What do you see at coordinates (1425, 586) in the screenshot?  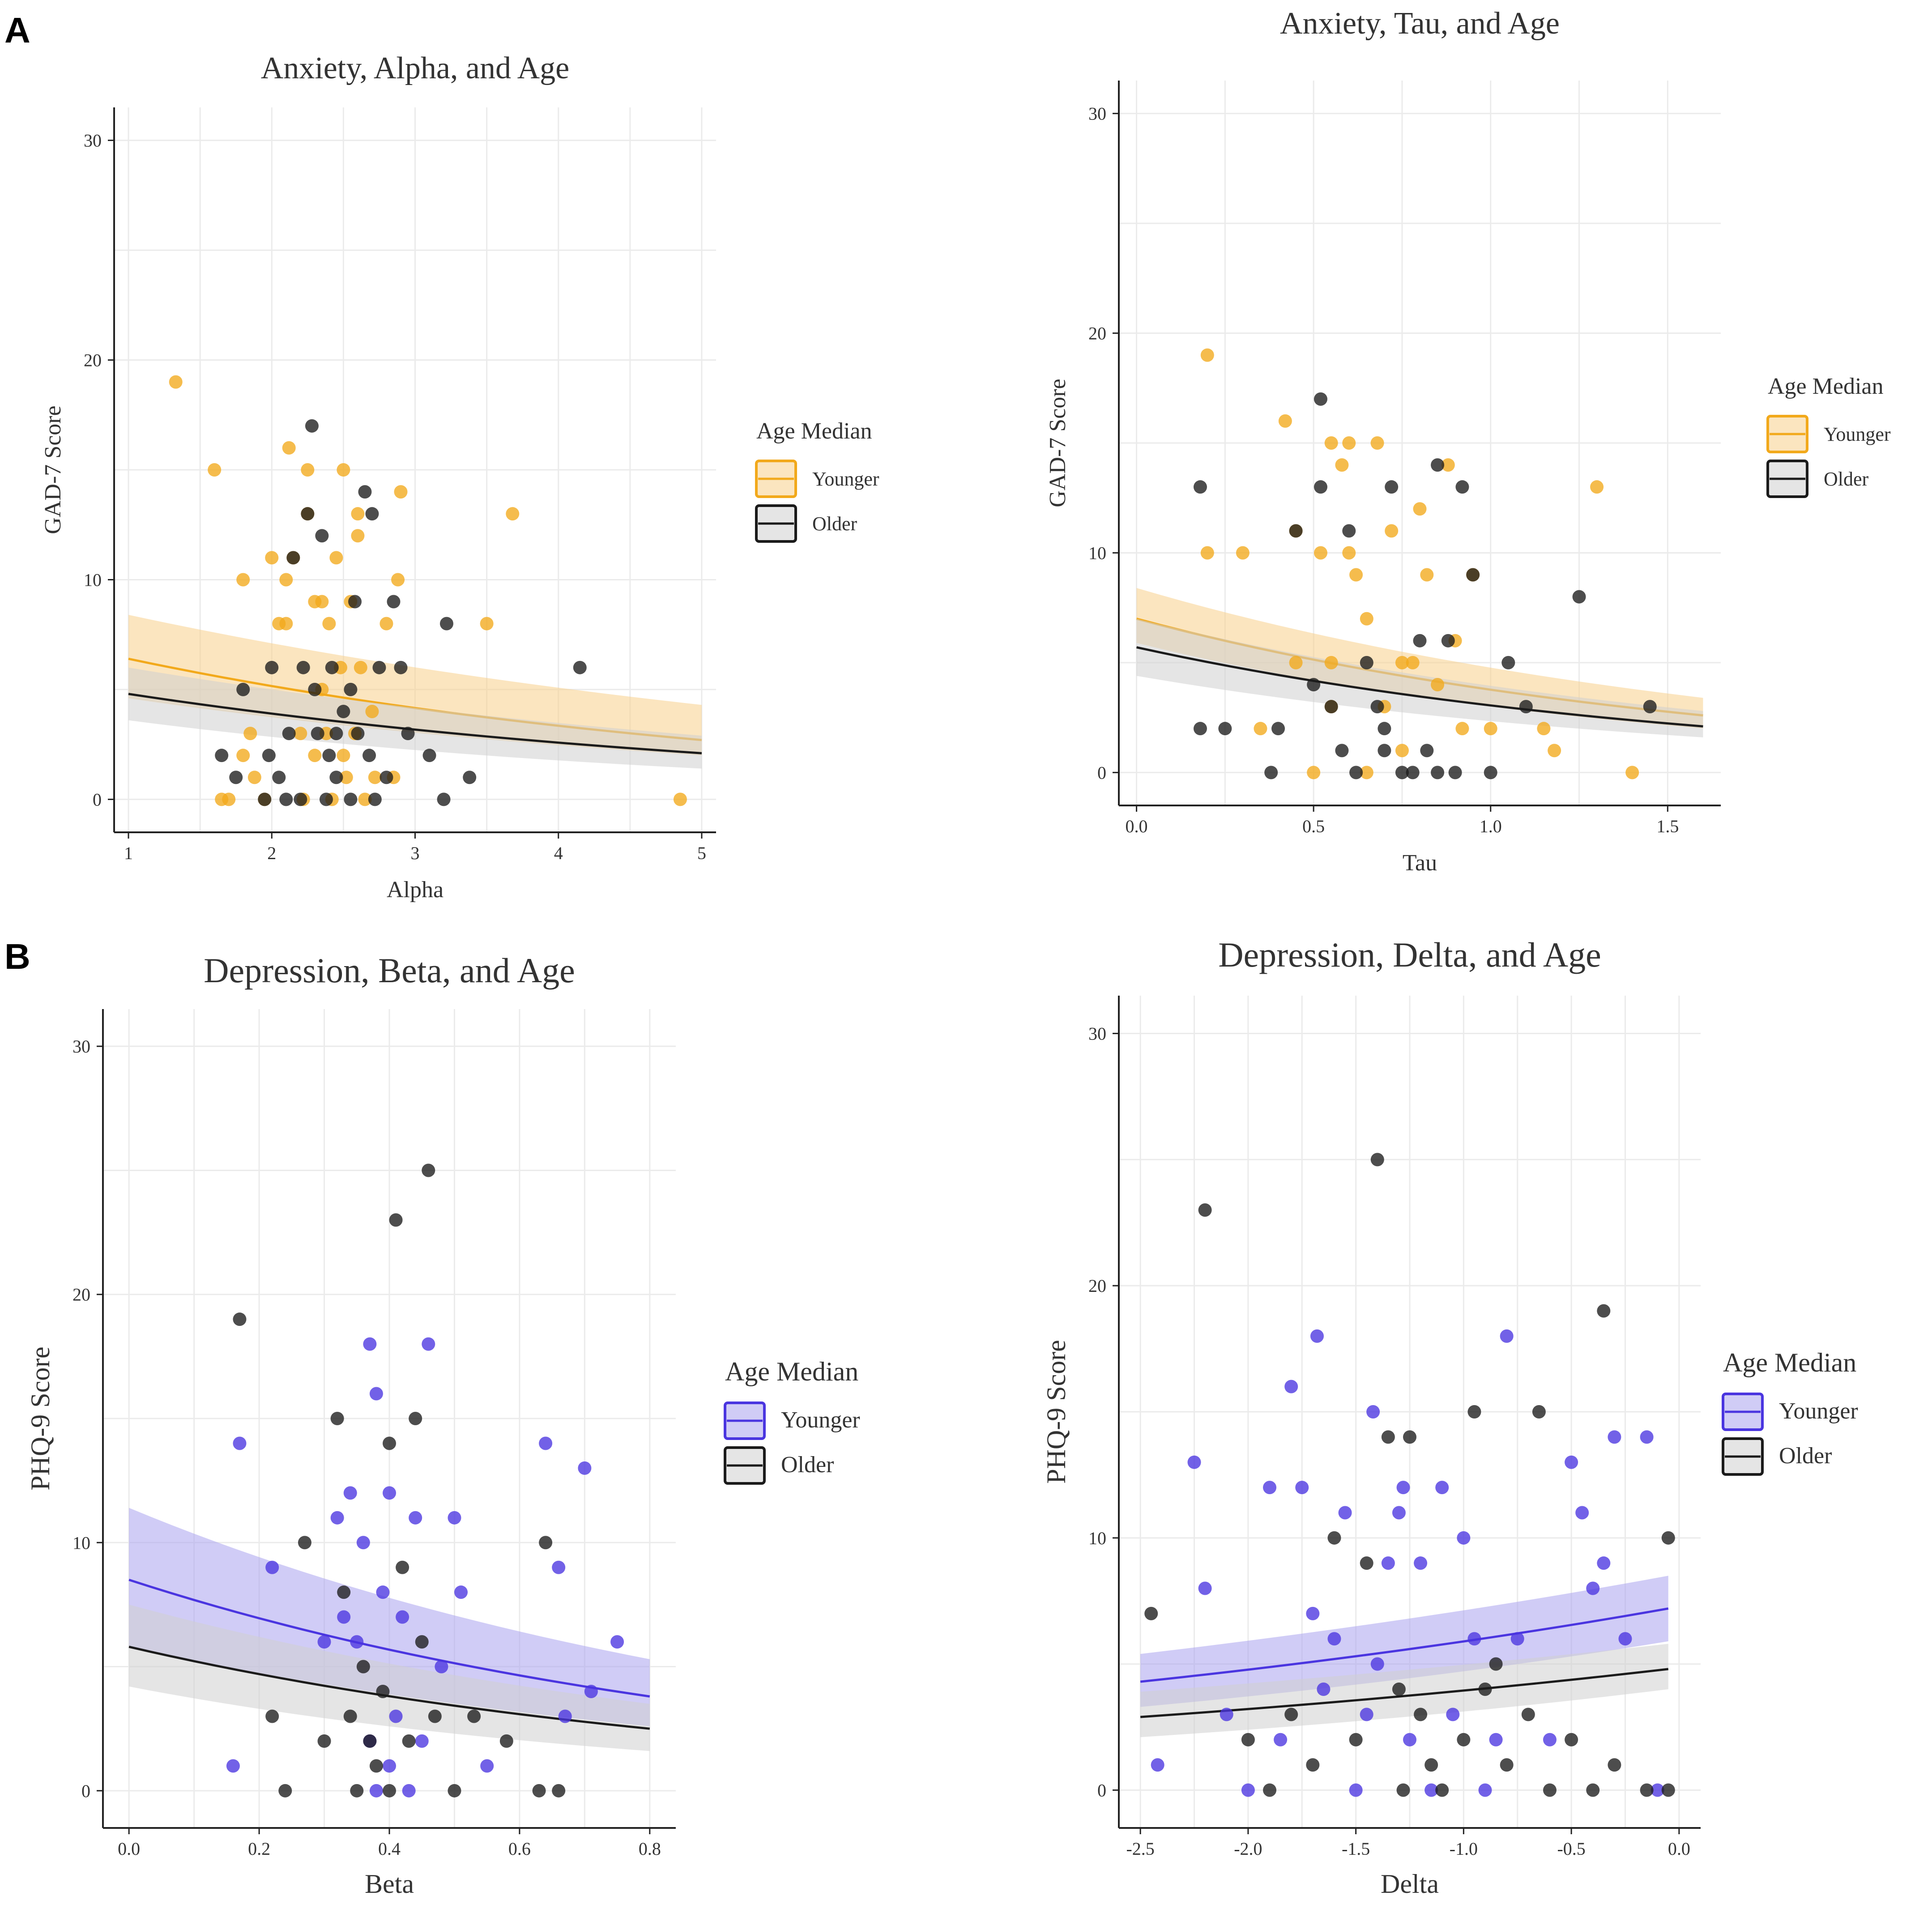 I see `series-older` at bounding box center [1425, 586].